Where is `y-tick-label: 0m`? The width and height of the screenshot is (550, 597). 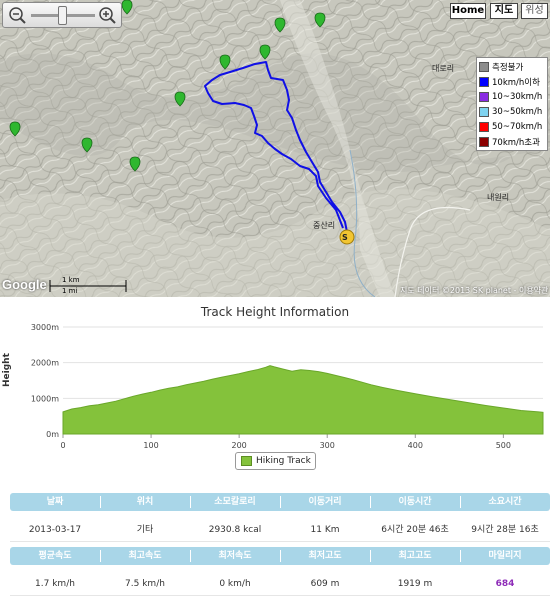 y-tick-label: 0m is located at coordinates (52, 434).